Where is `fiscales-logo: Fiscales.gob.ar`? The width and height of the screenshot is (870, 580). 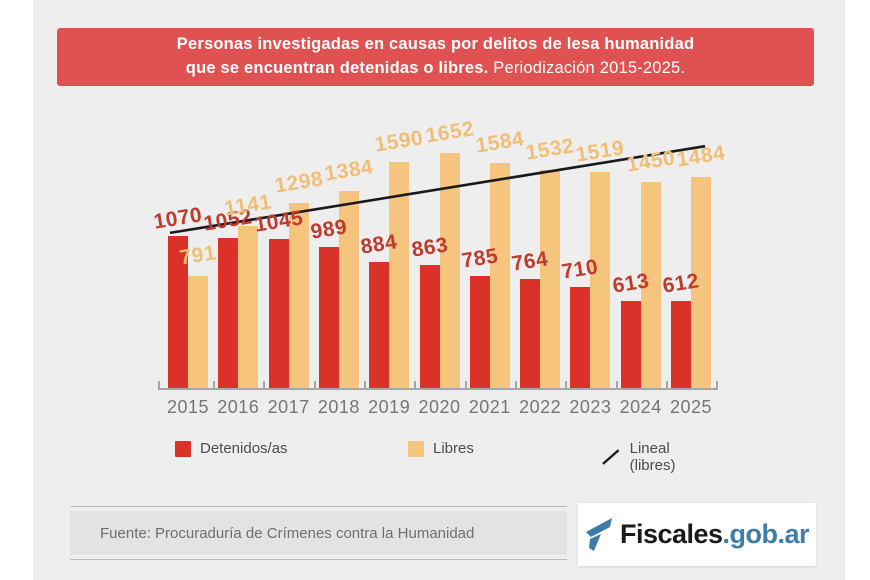
fiscales-logo: Fiscales.gob.ar is located at coordinates (697, 534).